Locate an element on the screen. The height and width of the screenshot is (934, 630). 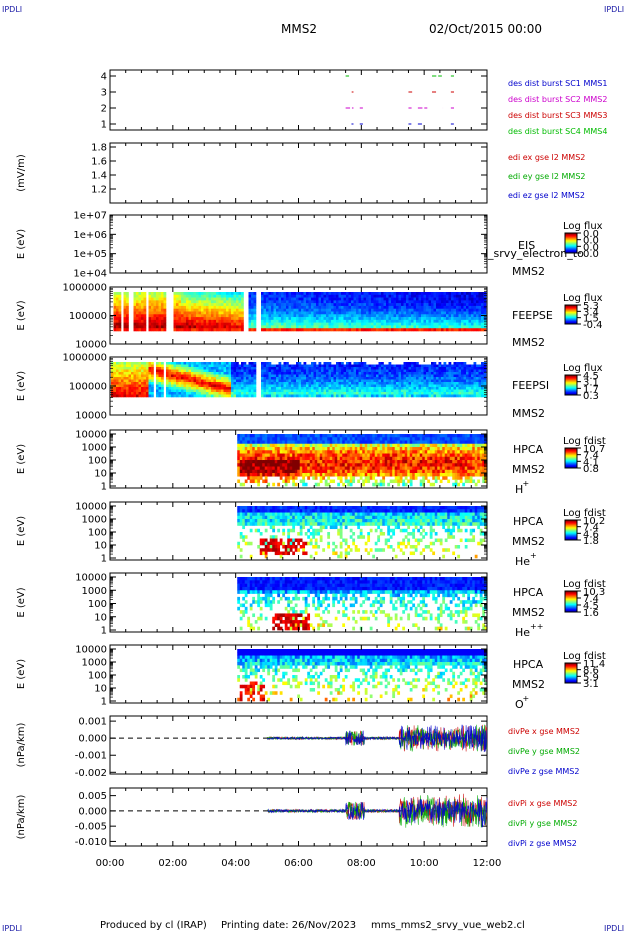
y-tick-label: 1e+05 is located at coordinates (90, 254).